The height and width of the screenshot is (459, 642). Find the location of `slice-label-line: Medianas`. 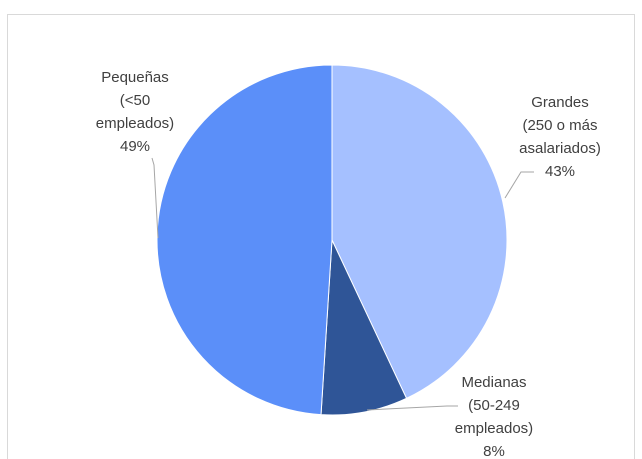

slice-label-line: Medianas is located at coordinates (493, 382).